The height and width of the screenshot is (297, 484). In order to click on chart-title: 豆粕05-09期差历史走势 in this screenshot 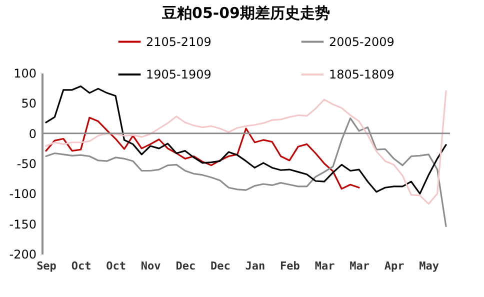, I will do `click(245, 13)`.